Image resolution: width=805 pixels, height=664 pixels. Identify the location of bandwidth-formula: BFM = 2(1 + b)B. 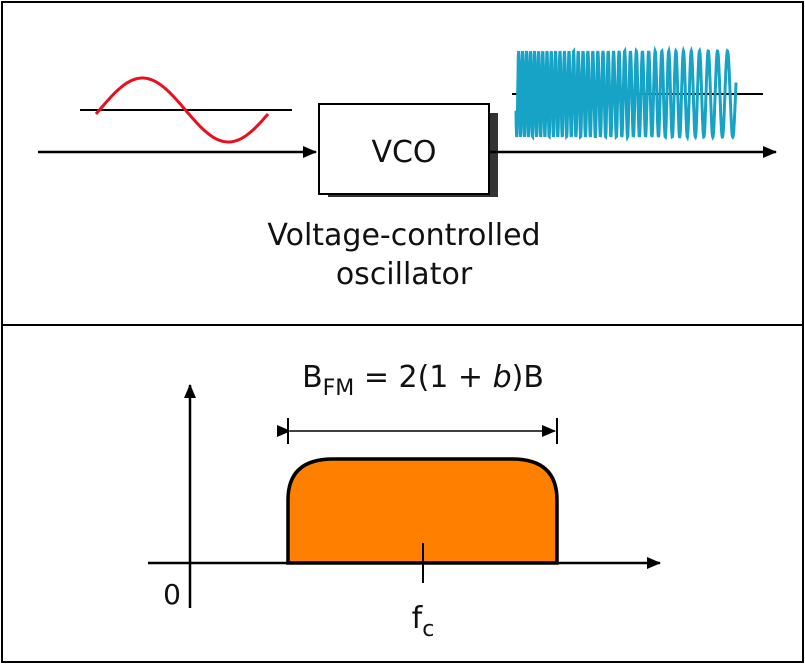
(423, 380).